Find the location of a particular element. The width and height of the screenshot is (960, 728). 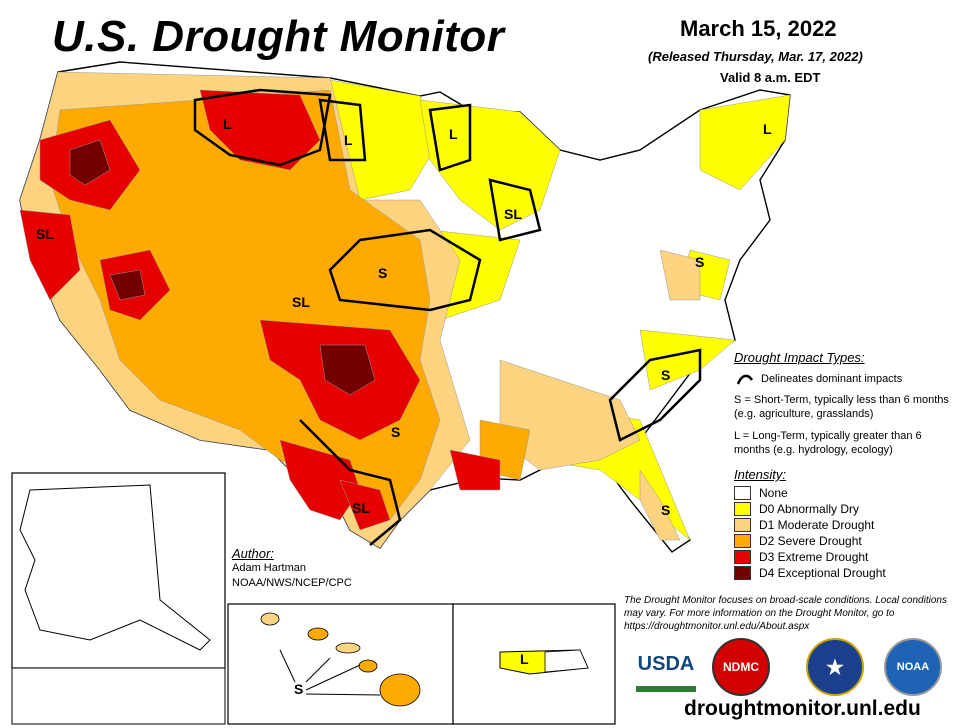

intensity-legend-heading: Intensity: is located at coordinates (760, 474).